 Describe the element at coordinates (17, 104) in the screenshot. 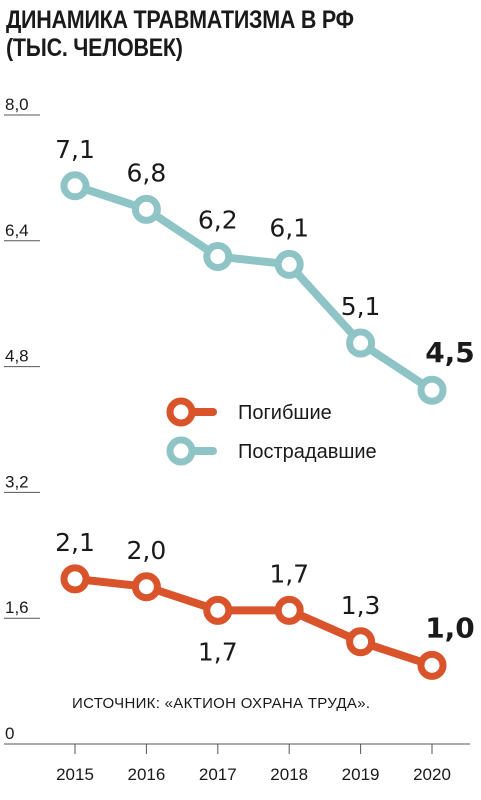

I see `y-tick-label: 8,0` at that location.